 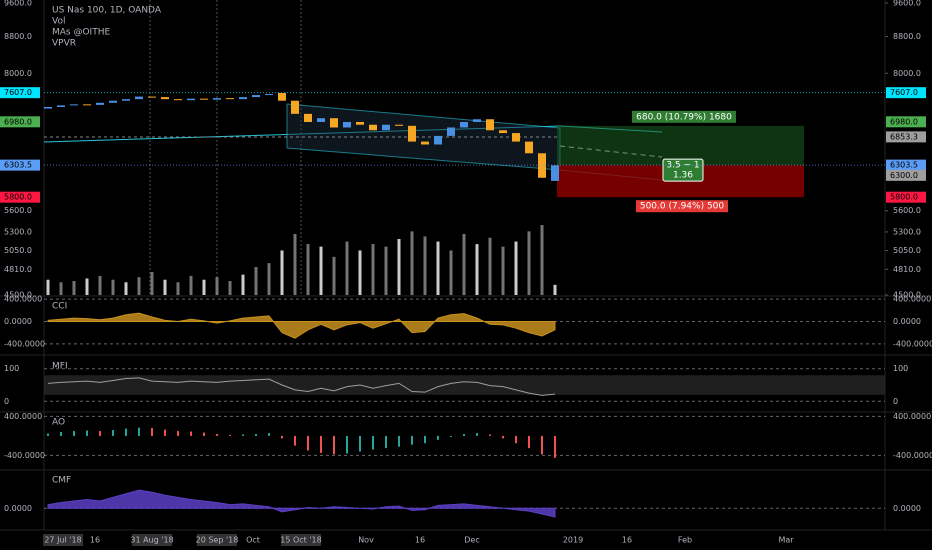 I want to click on y-tick-label: -400.0000, so click(x=912, y=343).